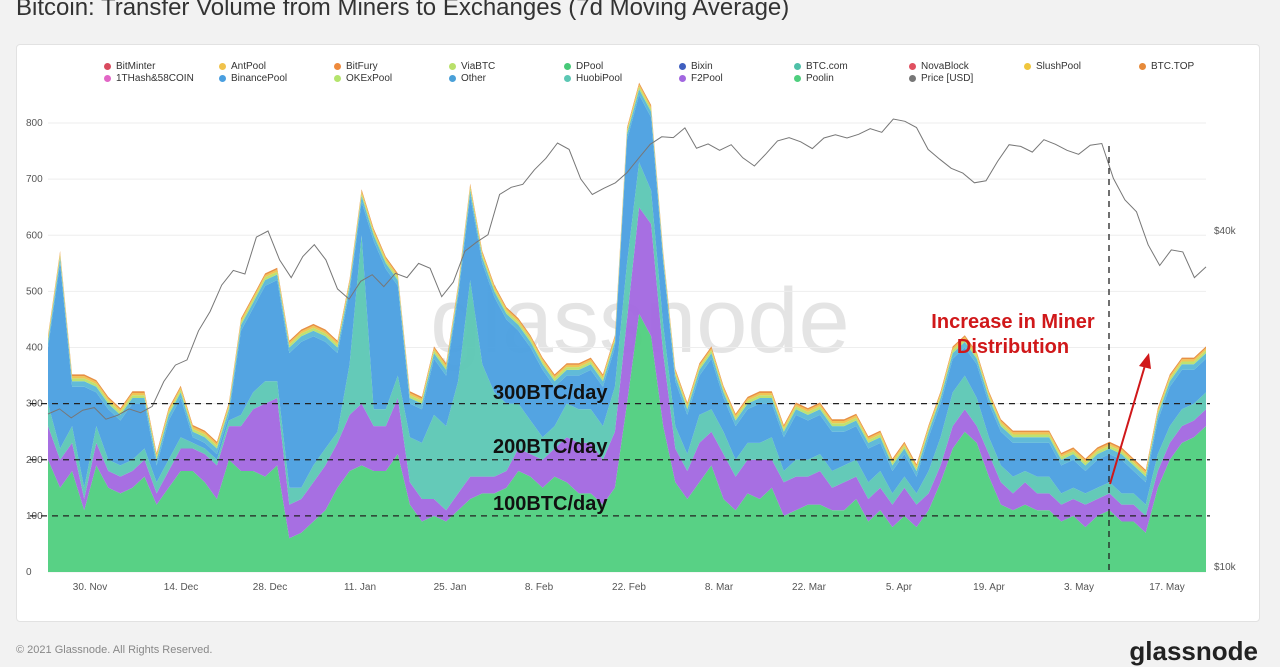  What do you see at coordinates (851, 66) in the screenshot?
I see `legend-item-btc-com: BTC.com` at bounding box center [851, 66].